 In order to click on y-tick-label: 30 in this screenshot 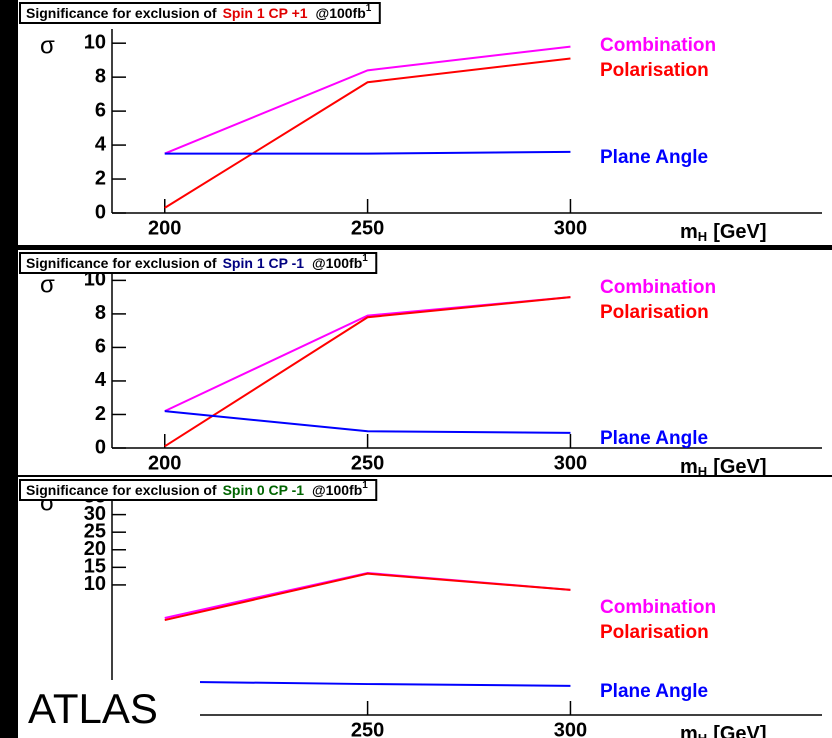, I will do `click(95, 514)`.